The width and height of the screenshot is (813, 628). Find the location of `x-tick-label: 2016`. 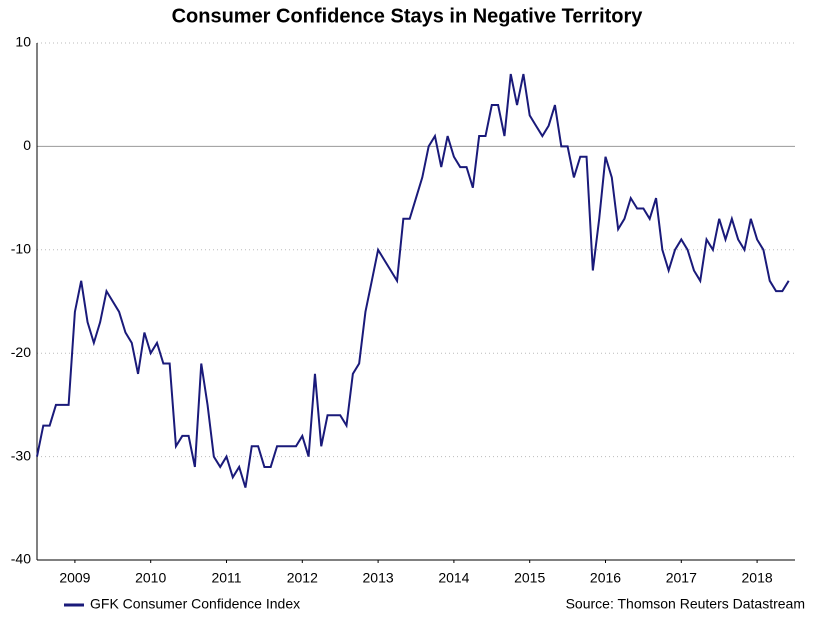

x-tick-label: 2016 is located at coordinates (605, 578).